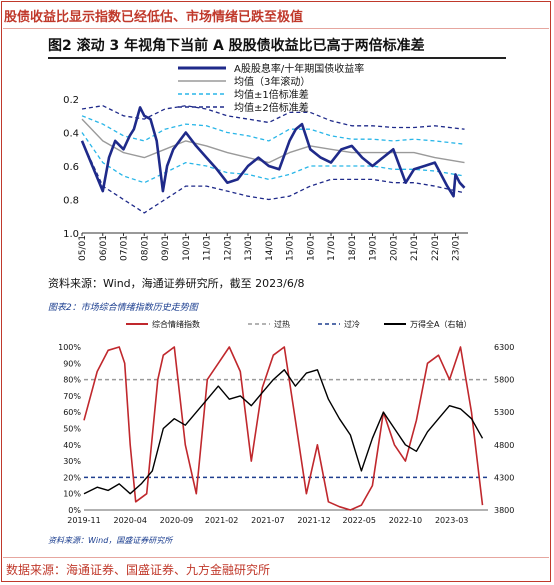 This screenshot has height=585, width=554. I want to click on y-right-tick-label: 5300, so click(504, 412).